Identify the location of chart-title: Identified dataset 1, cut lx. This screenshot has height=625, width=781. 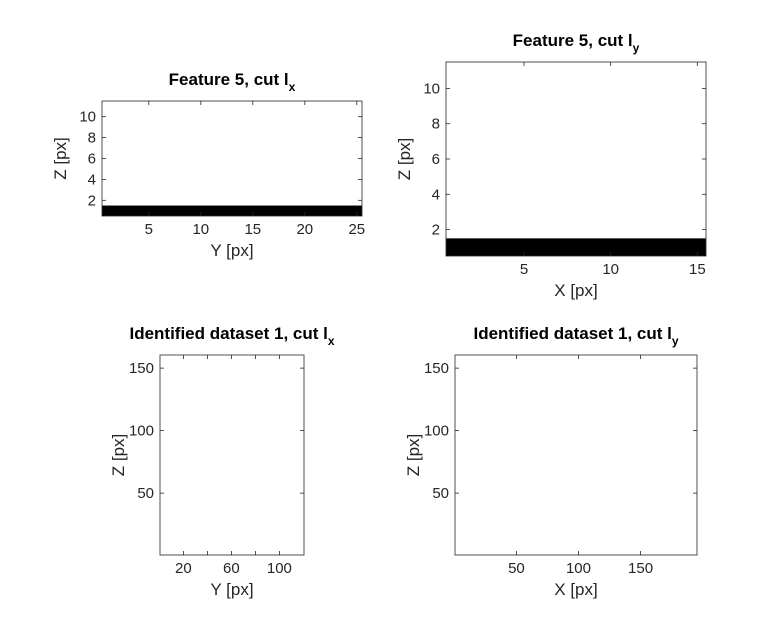
(231, 336).